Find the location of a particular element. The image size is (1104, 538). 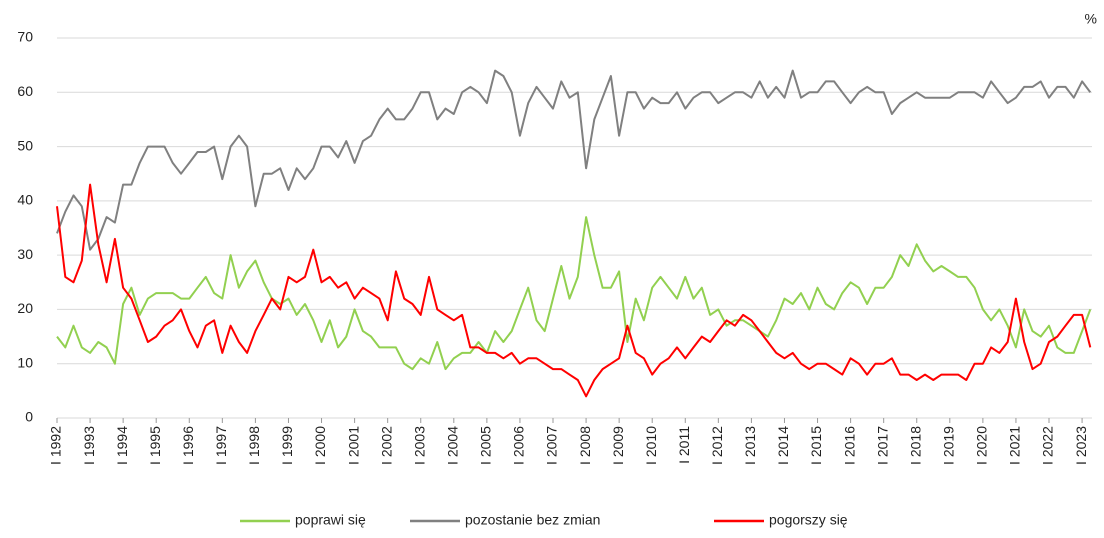

x-tick-label: I 2009 is located at coordinates (618, 445).